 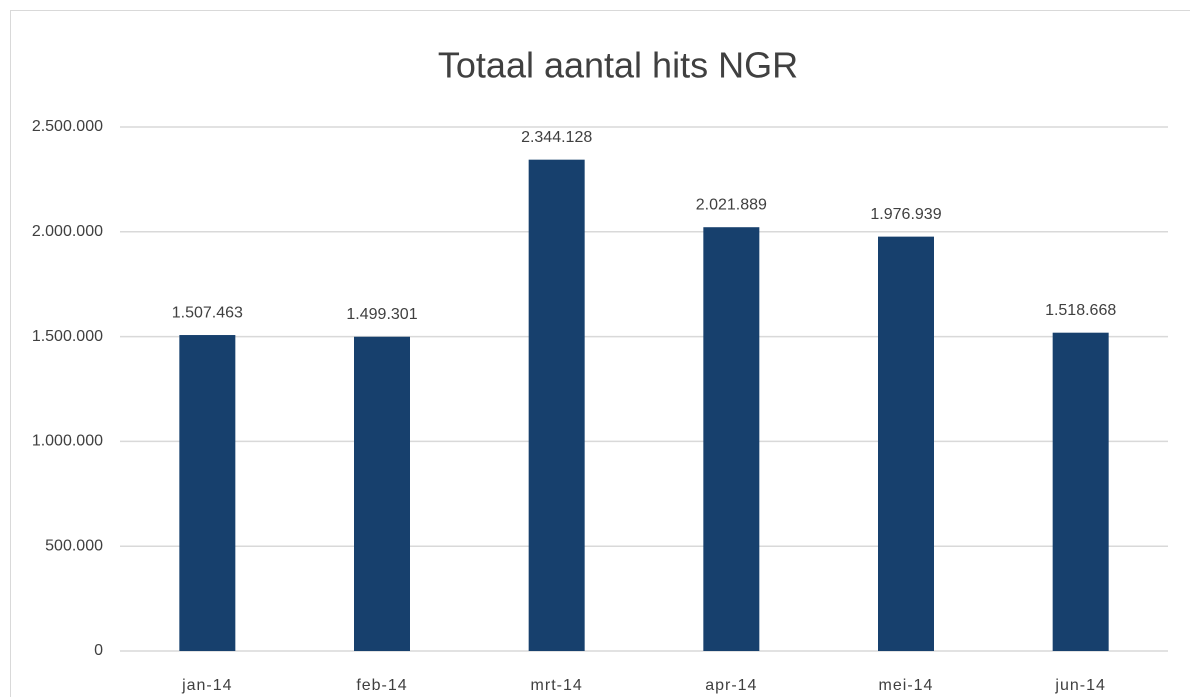 What do you see at coordinates (905, 214) in the screenshot?
I see `value-label: 1.976.939` at bounding box center [905, 214].